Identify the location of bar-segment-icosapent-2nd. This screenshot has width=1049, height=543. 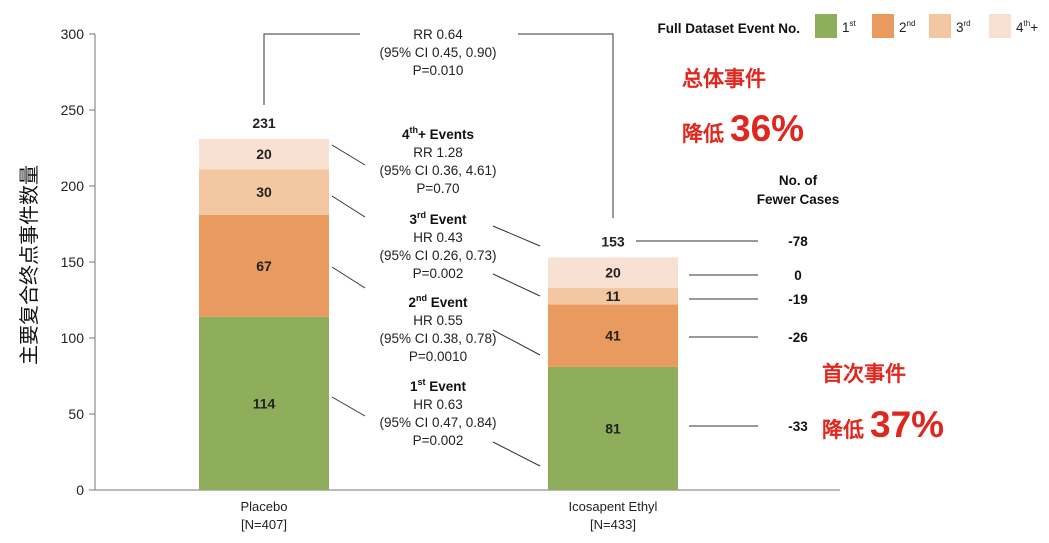
(613, 335).